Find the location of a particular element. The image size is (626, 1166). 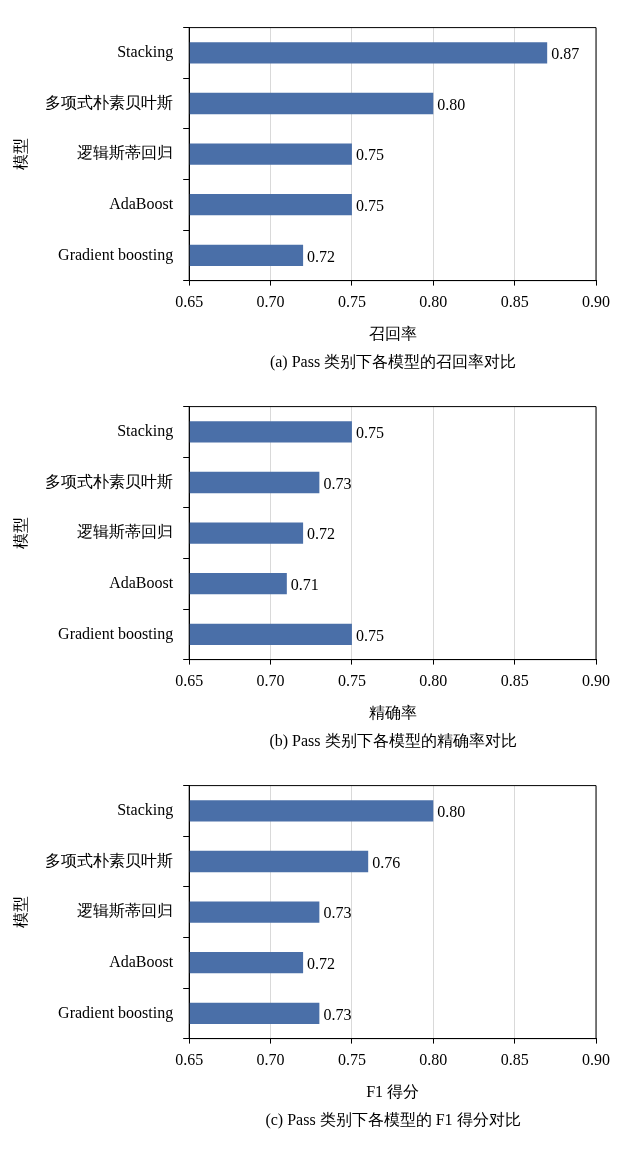

x-axis-title: 召回率 is located at coordinates (392, 333).